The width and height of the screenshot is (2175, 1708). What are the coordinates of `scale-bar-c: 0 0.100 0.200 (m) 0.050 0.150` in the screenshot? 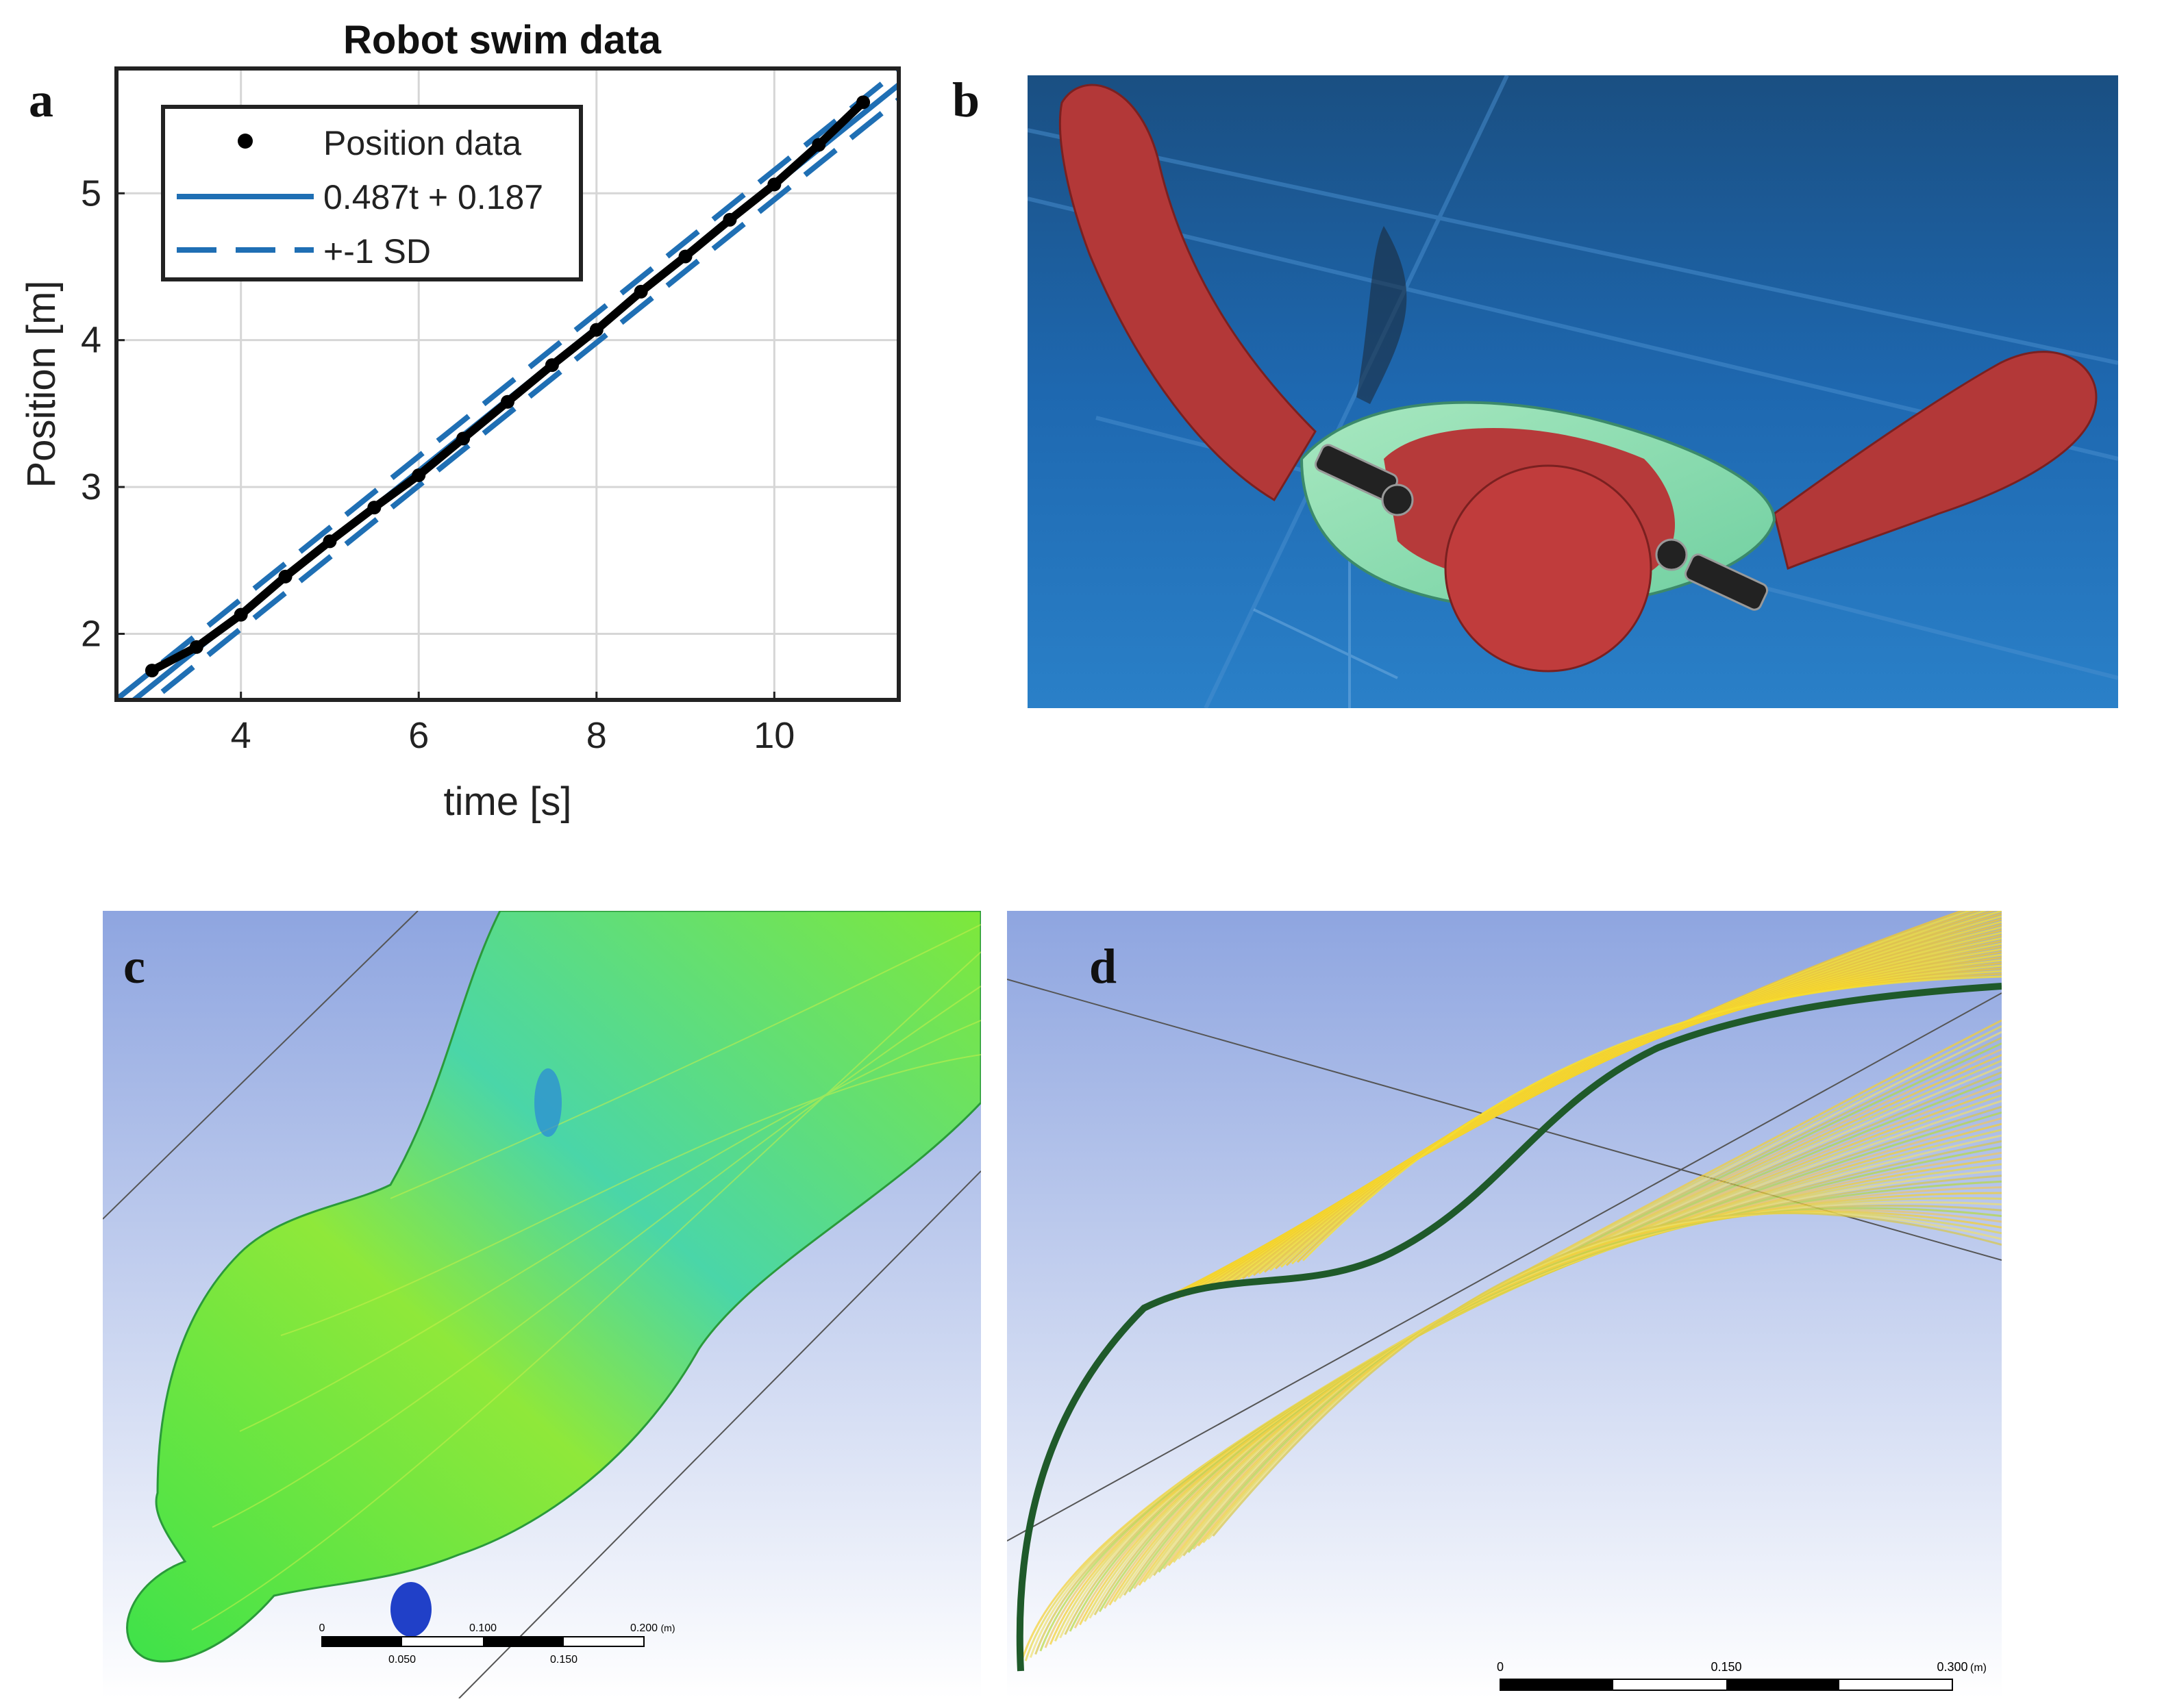 It's located at (497, 1644).